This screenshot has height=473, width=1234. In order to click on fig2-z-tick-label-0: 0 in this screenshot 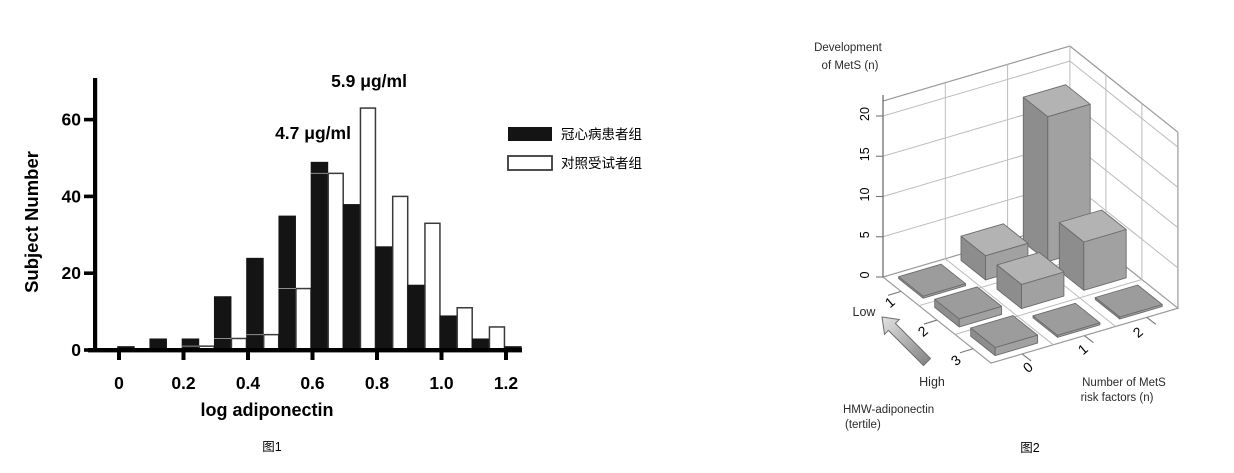, I will do `click(865, 274)`.